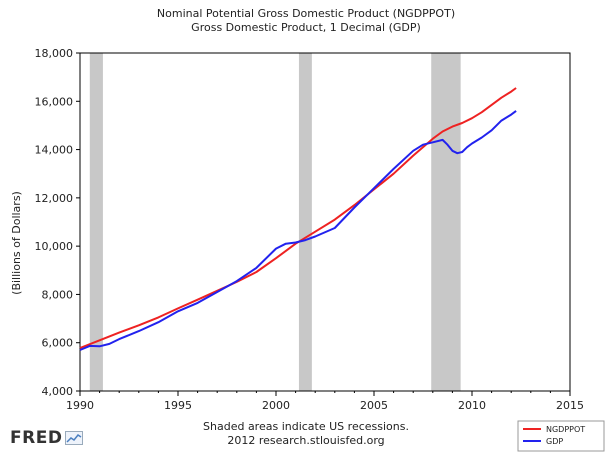  Describe the element at coordinates (54, 246) in the screenshot. I see `y-tick-label: 10,000` at that location.